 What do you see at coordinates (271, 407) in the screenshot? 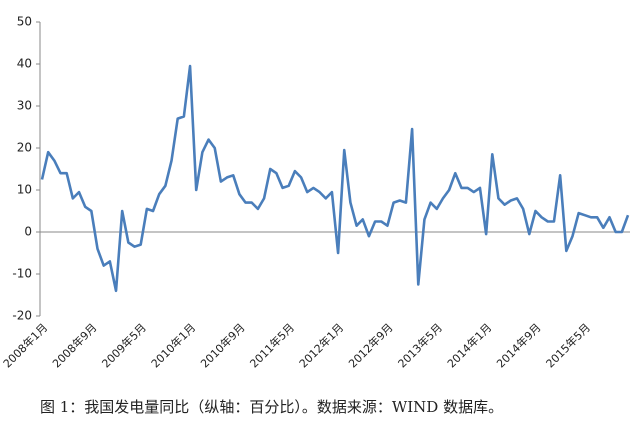
I see `caption: 图 1：我国发电量同比（纵轴：百分比）。数据来源：WIND 数据库。` at bounding box center [271, 407].